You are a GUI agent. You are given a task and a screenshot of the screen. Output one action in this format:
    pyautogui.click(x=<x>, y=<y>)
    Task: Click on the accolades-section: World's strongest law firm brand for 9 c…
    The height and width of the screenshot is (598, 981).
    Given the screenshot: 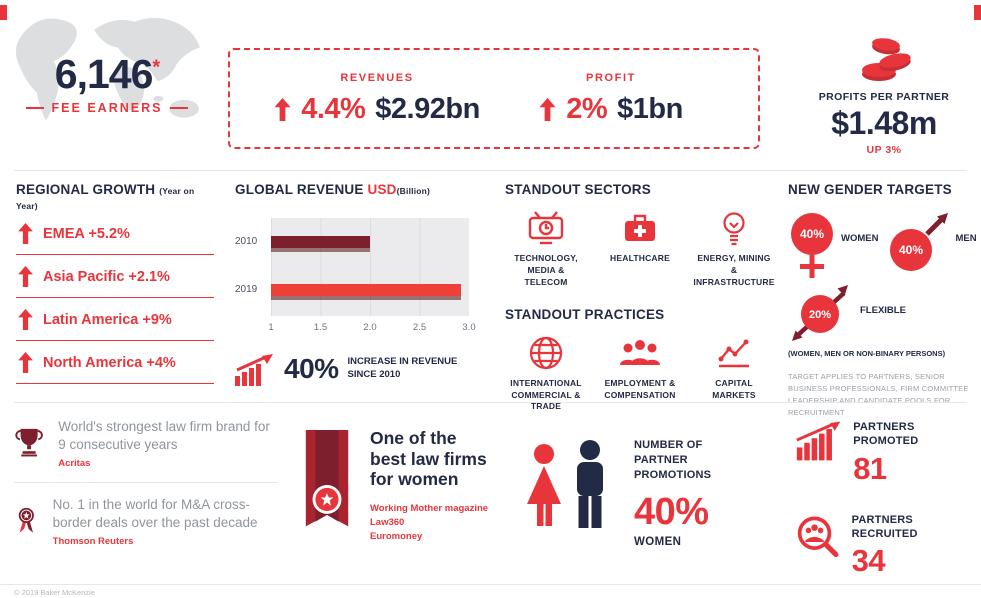 What is the action you would take?
    pyautogui.click(x=146, y=482)
    